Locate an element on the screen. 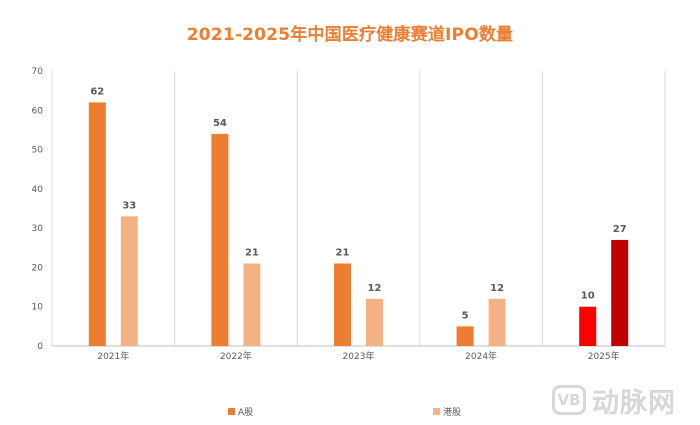 The image size is (700, 425). x-category-label: 2021年 is located at coordinates (113, 356).